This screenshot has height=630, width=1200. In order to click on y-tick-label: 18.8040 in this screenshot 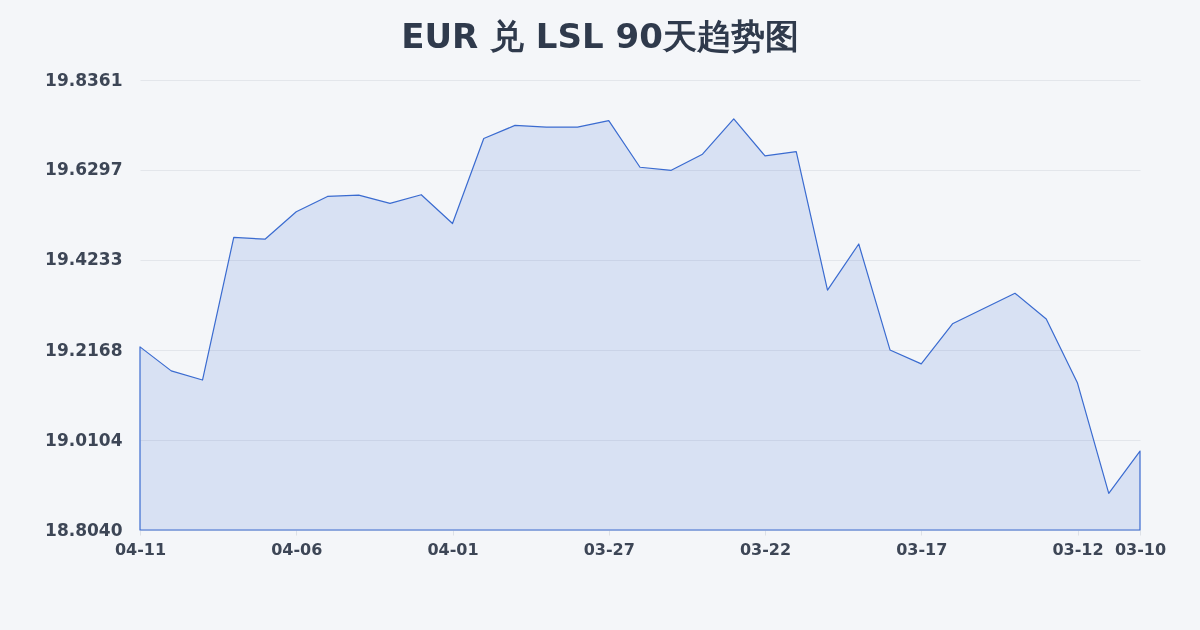, I will do `click(84, 529)`.